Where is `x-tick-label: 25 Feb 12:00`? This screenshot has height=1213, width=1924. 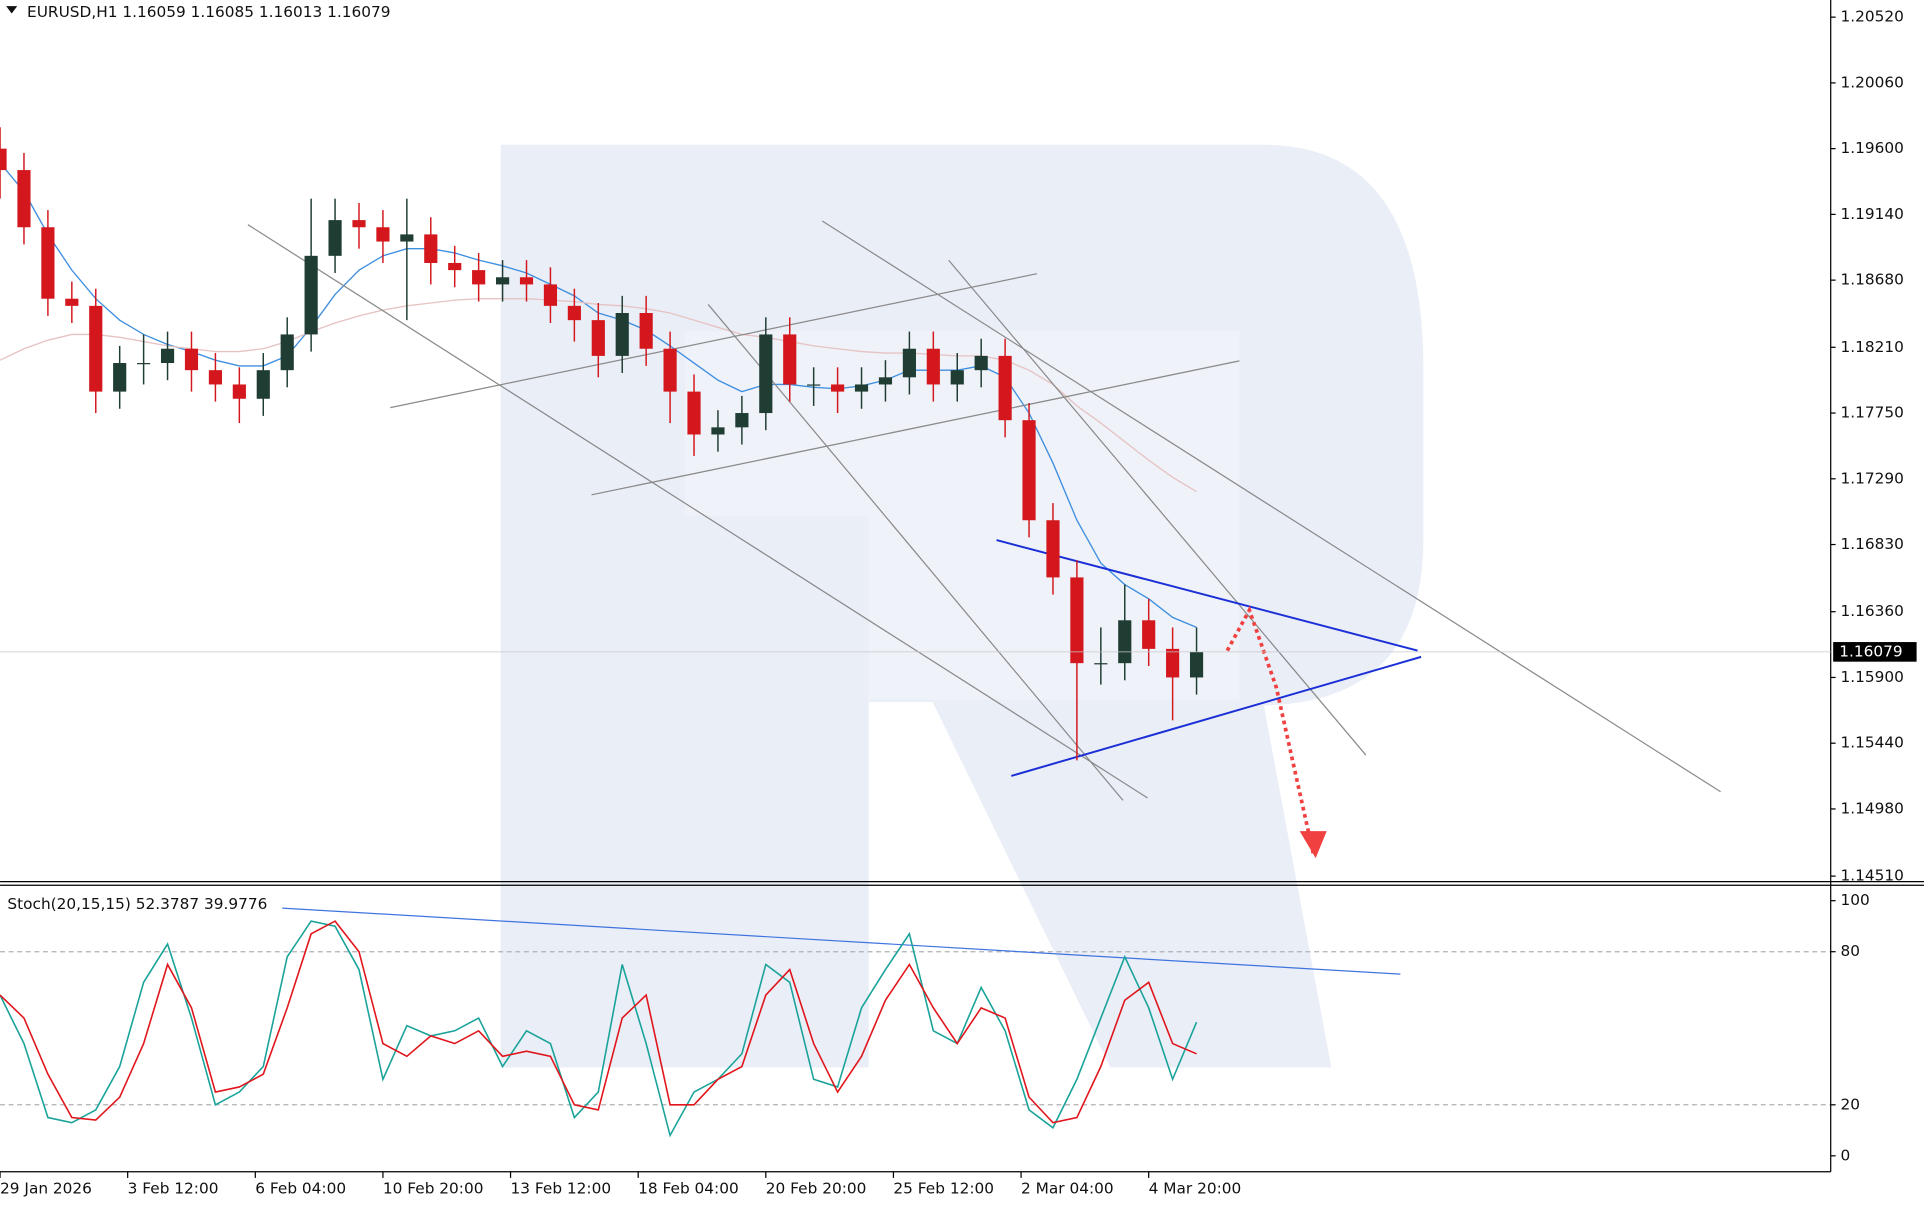 x-tick-label: 25 Feb 12:00 is located at coordinates (943, 1188).